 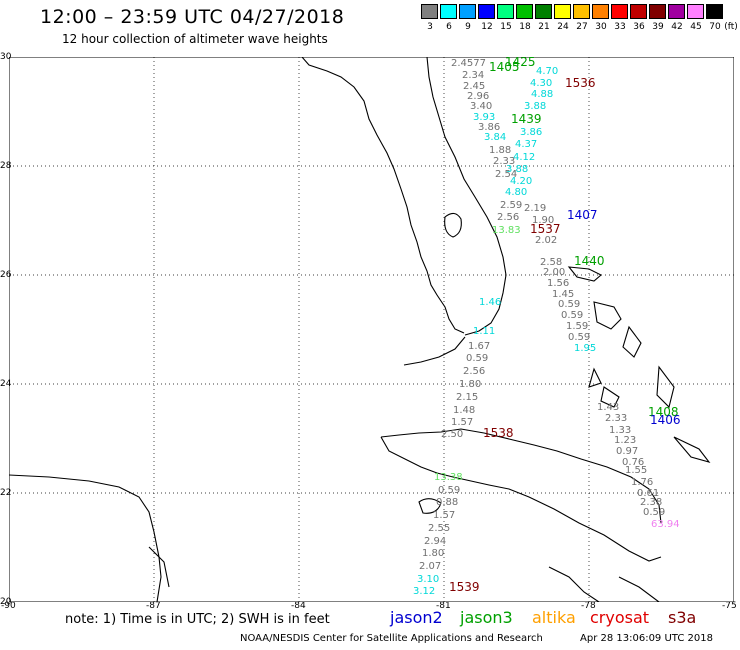 What do you see at coordinates (298, 606) in the screenshot?
I see `lon-label: -84` at bounding box center [298, 606].